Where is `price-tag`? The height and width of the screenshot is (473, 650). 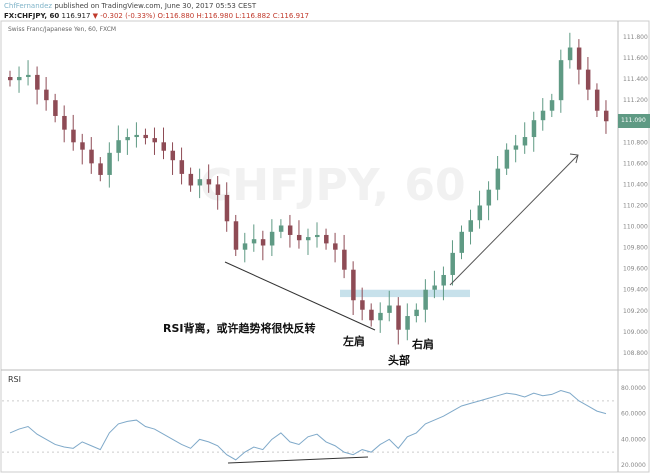 price-tag is located at coordinates (634, 121).